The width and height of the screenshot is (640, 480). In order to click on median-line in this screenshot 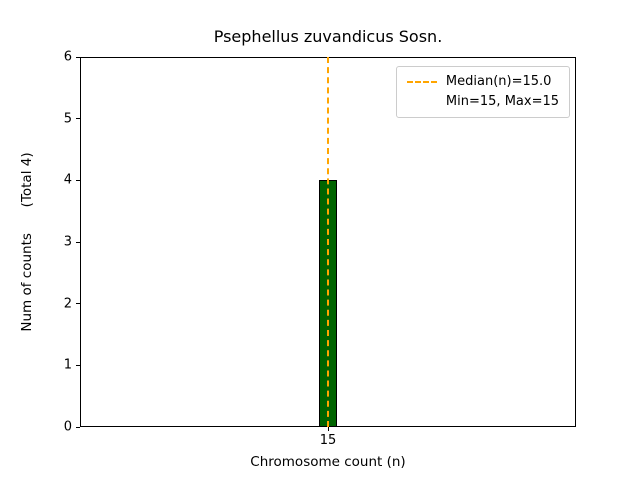, I will do `click(328, 242)`.